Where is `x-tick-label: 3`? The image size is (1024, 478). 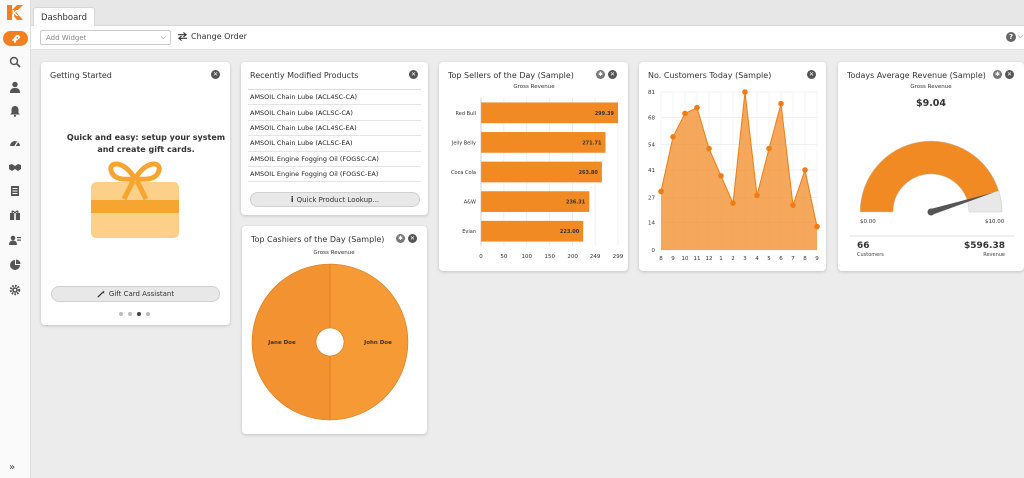 x-tick-label: 3 is located at coordinates (745, 259).